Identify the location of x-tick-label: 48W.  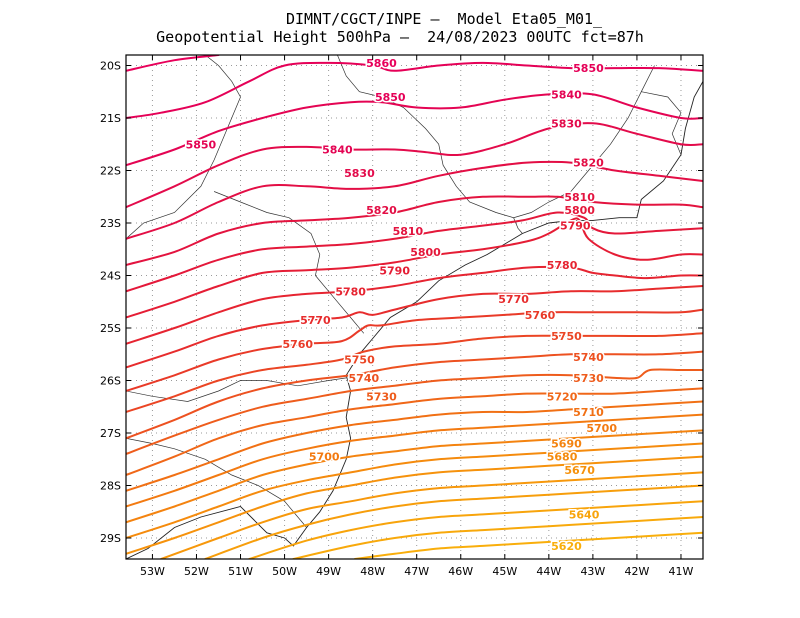
(372, 571).